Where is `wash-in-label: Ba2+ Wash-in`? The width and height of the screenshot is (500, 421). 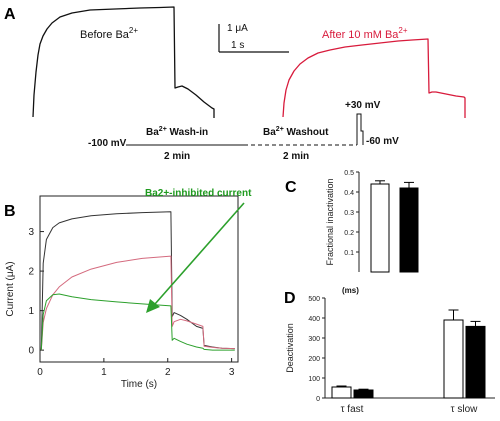
wash-in-label: Ba2+ Wash-in is located at coordinates (177, 132).